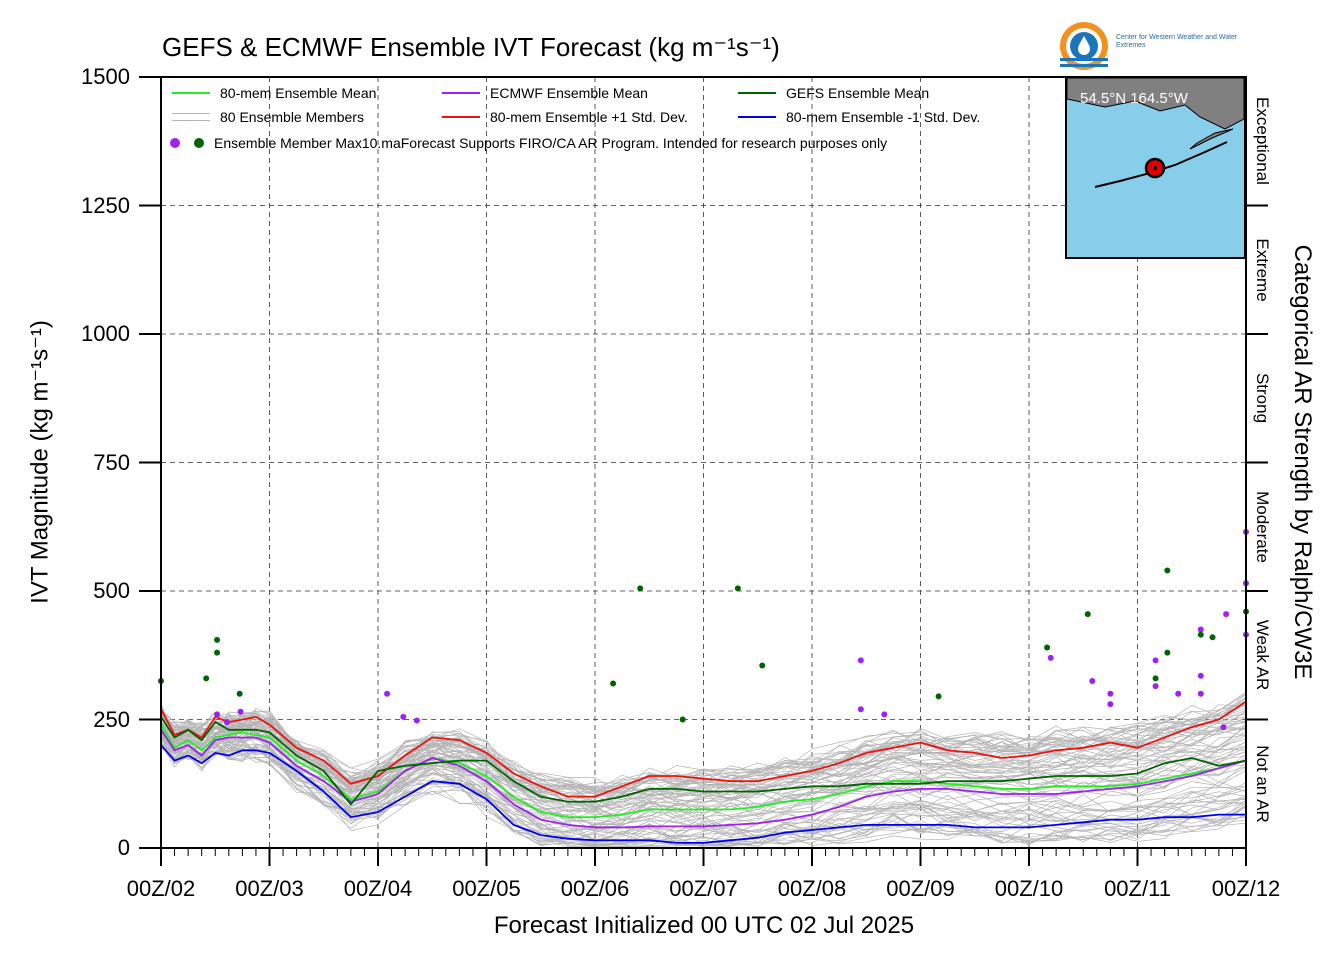  I want to click on category-label: Exceptional, so click(1262, 141).